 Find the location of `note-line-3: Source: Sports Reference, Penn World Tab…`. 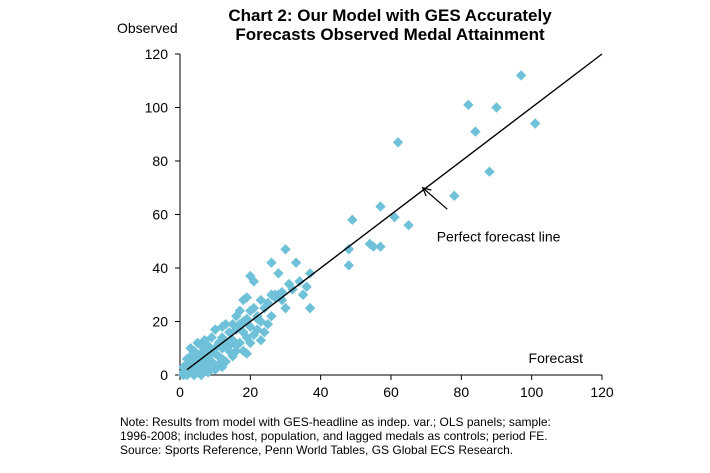

note-line-3: Source: Sports Reference, Penn World Tab… is located at coordinates (317, 450).